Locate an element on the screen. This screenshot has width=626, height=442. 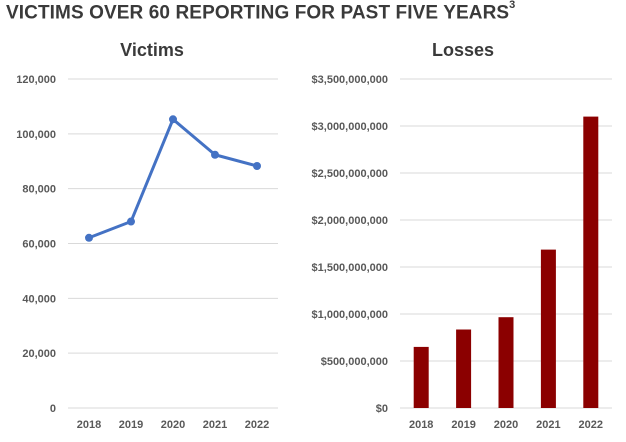
losses-x-tick-label: 2022 is located at coordinates (591, 425).